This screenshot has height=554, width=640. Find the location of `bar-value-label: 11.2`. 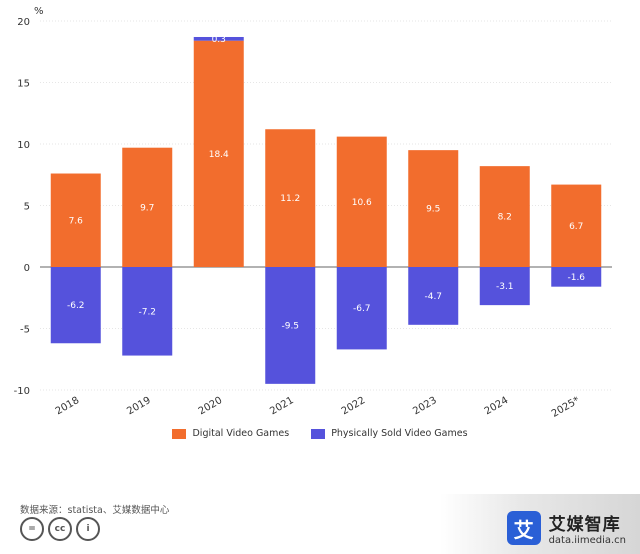

bar-value-label: 11.2 is located at coordinates (290, 199).